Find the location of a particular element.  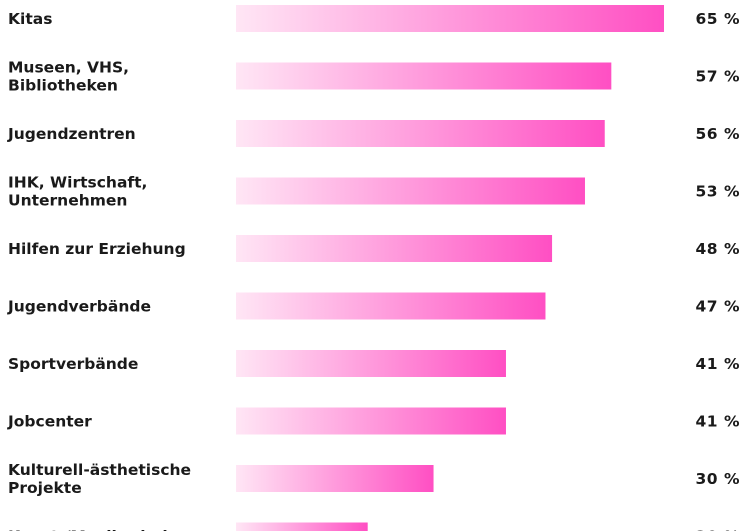

value-label: 53 % is located at coordinates (718, 192).